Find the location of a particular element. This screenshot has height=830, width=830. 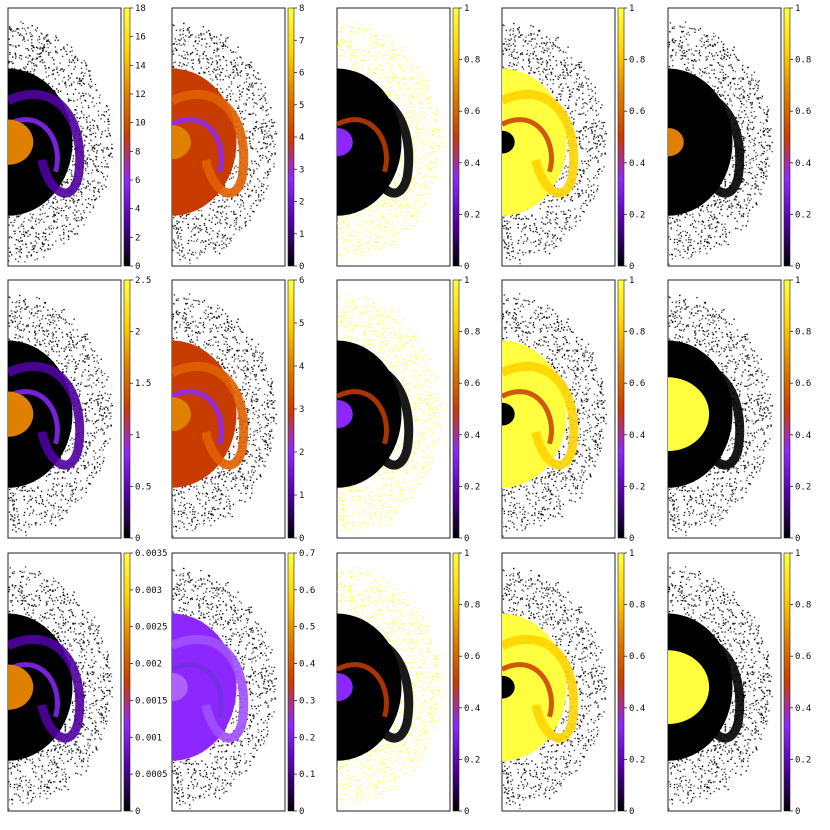

colorbar-tick-label: 0.0005 is located at coordinates (151, 775).